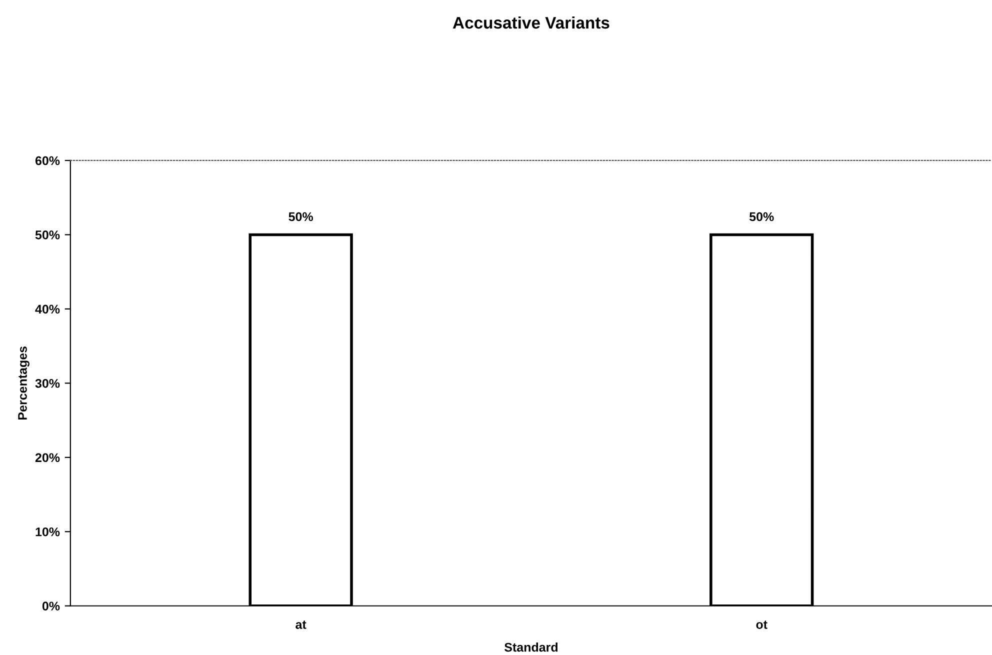 This screenshot has width=992, height=655. What do you see at coordinates (24, 383) in the screenshot?
I see `y-axis-title: Percentages` at bounding box center [24, 383].